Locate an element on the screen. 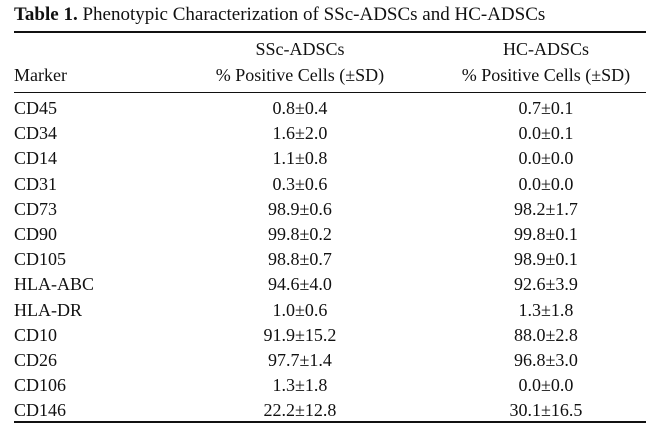  hc-value-cell: 92.6±3.9 is located at coordinates (546, 284).